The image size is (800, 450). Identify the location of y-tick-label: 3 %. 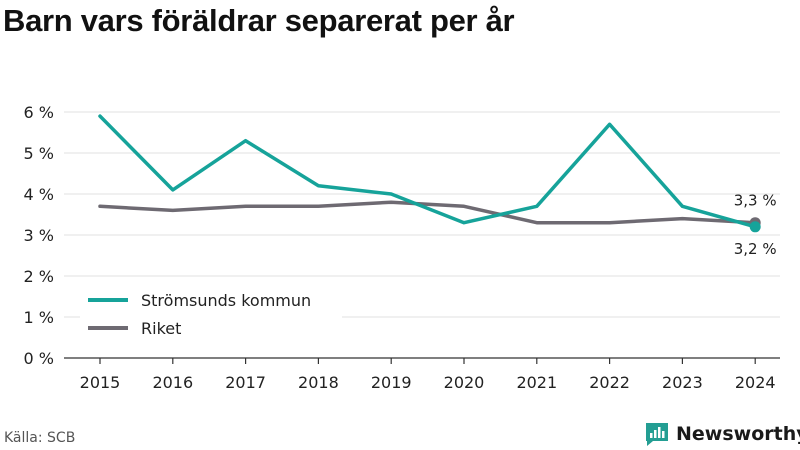
(39, 235).